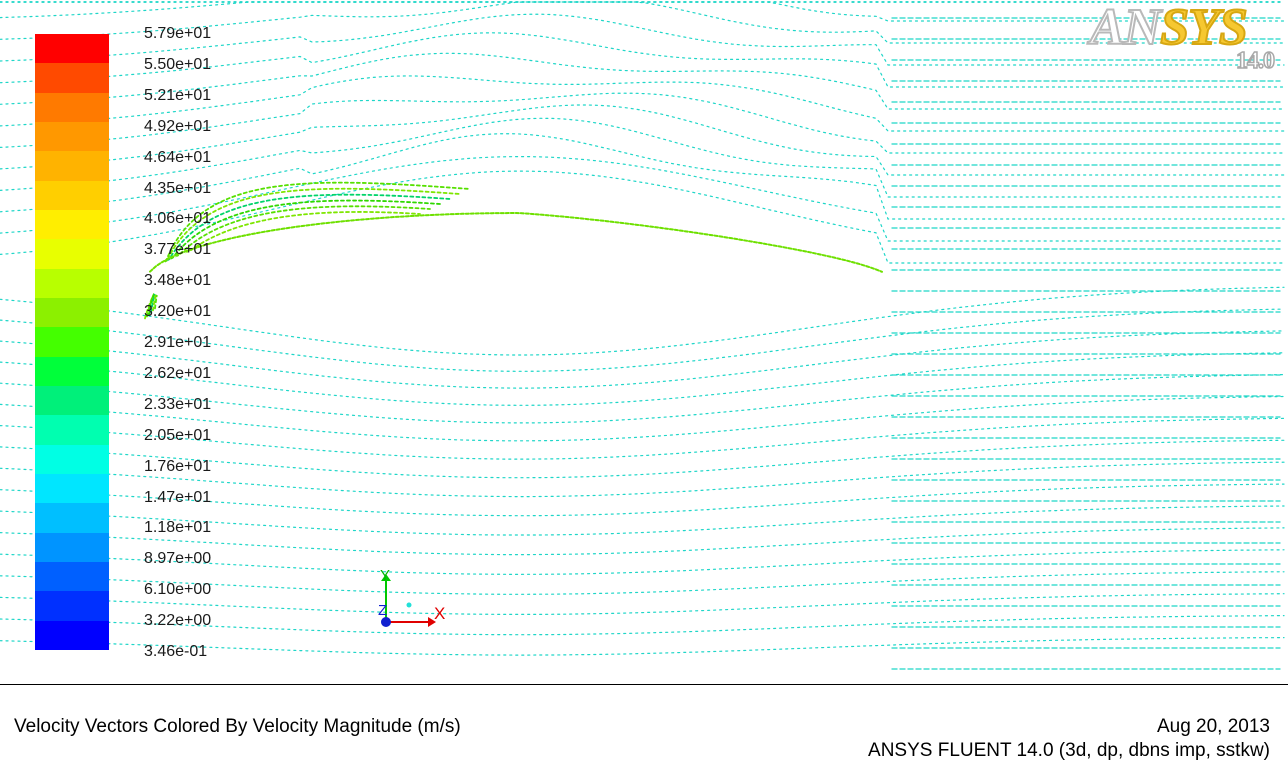  Describe the element at coordinates (1213, 726) in the screenshot. I see `plot-caption-date: Aug 20, 2013` at that location.